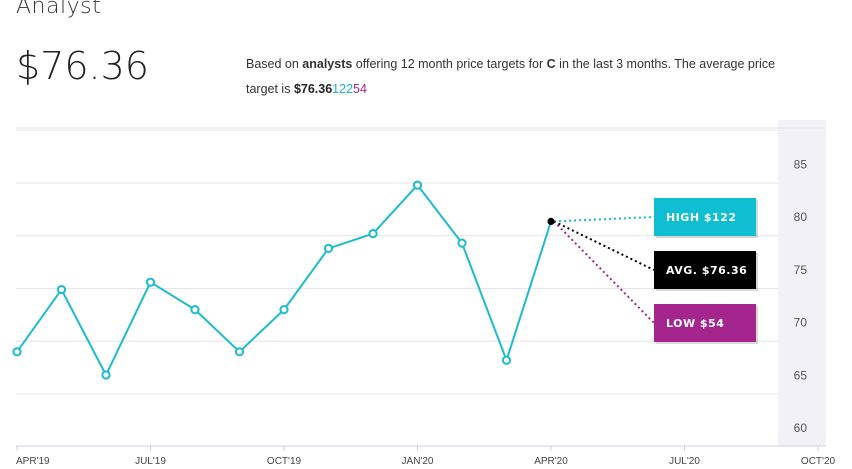  I want to click on low-target-connector, so click(604, 272).